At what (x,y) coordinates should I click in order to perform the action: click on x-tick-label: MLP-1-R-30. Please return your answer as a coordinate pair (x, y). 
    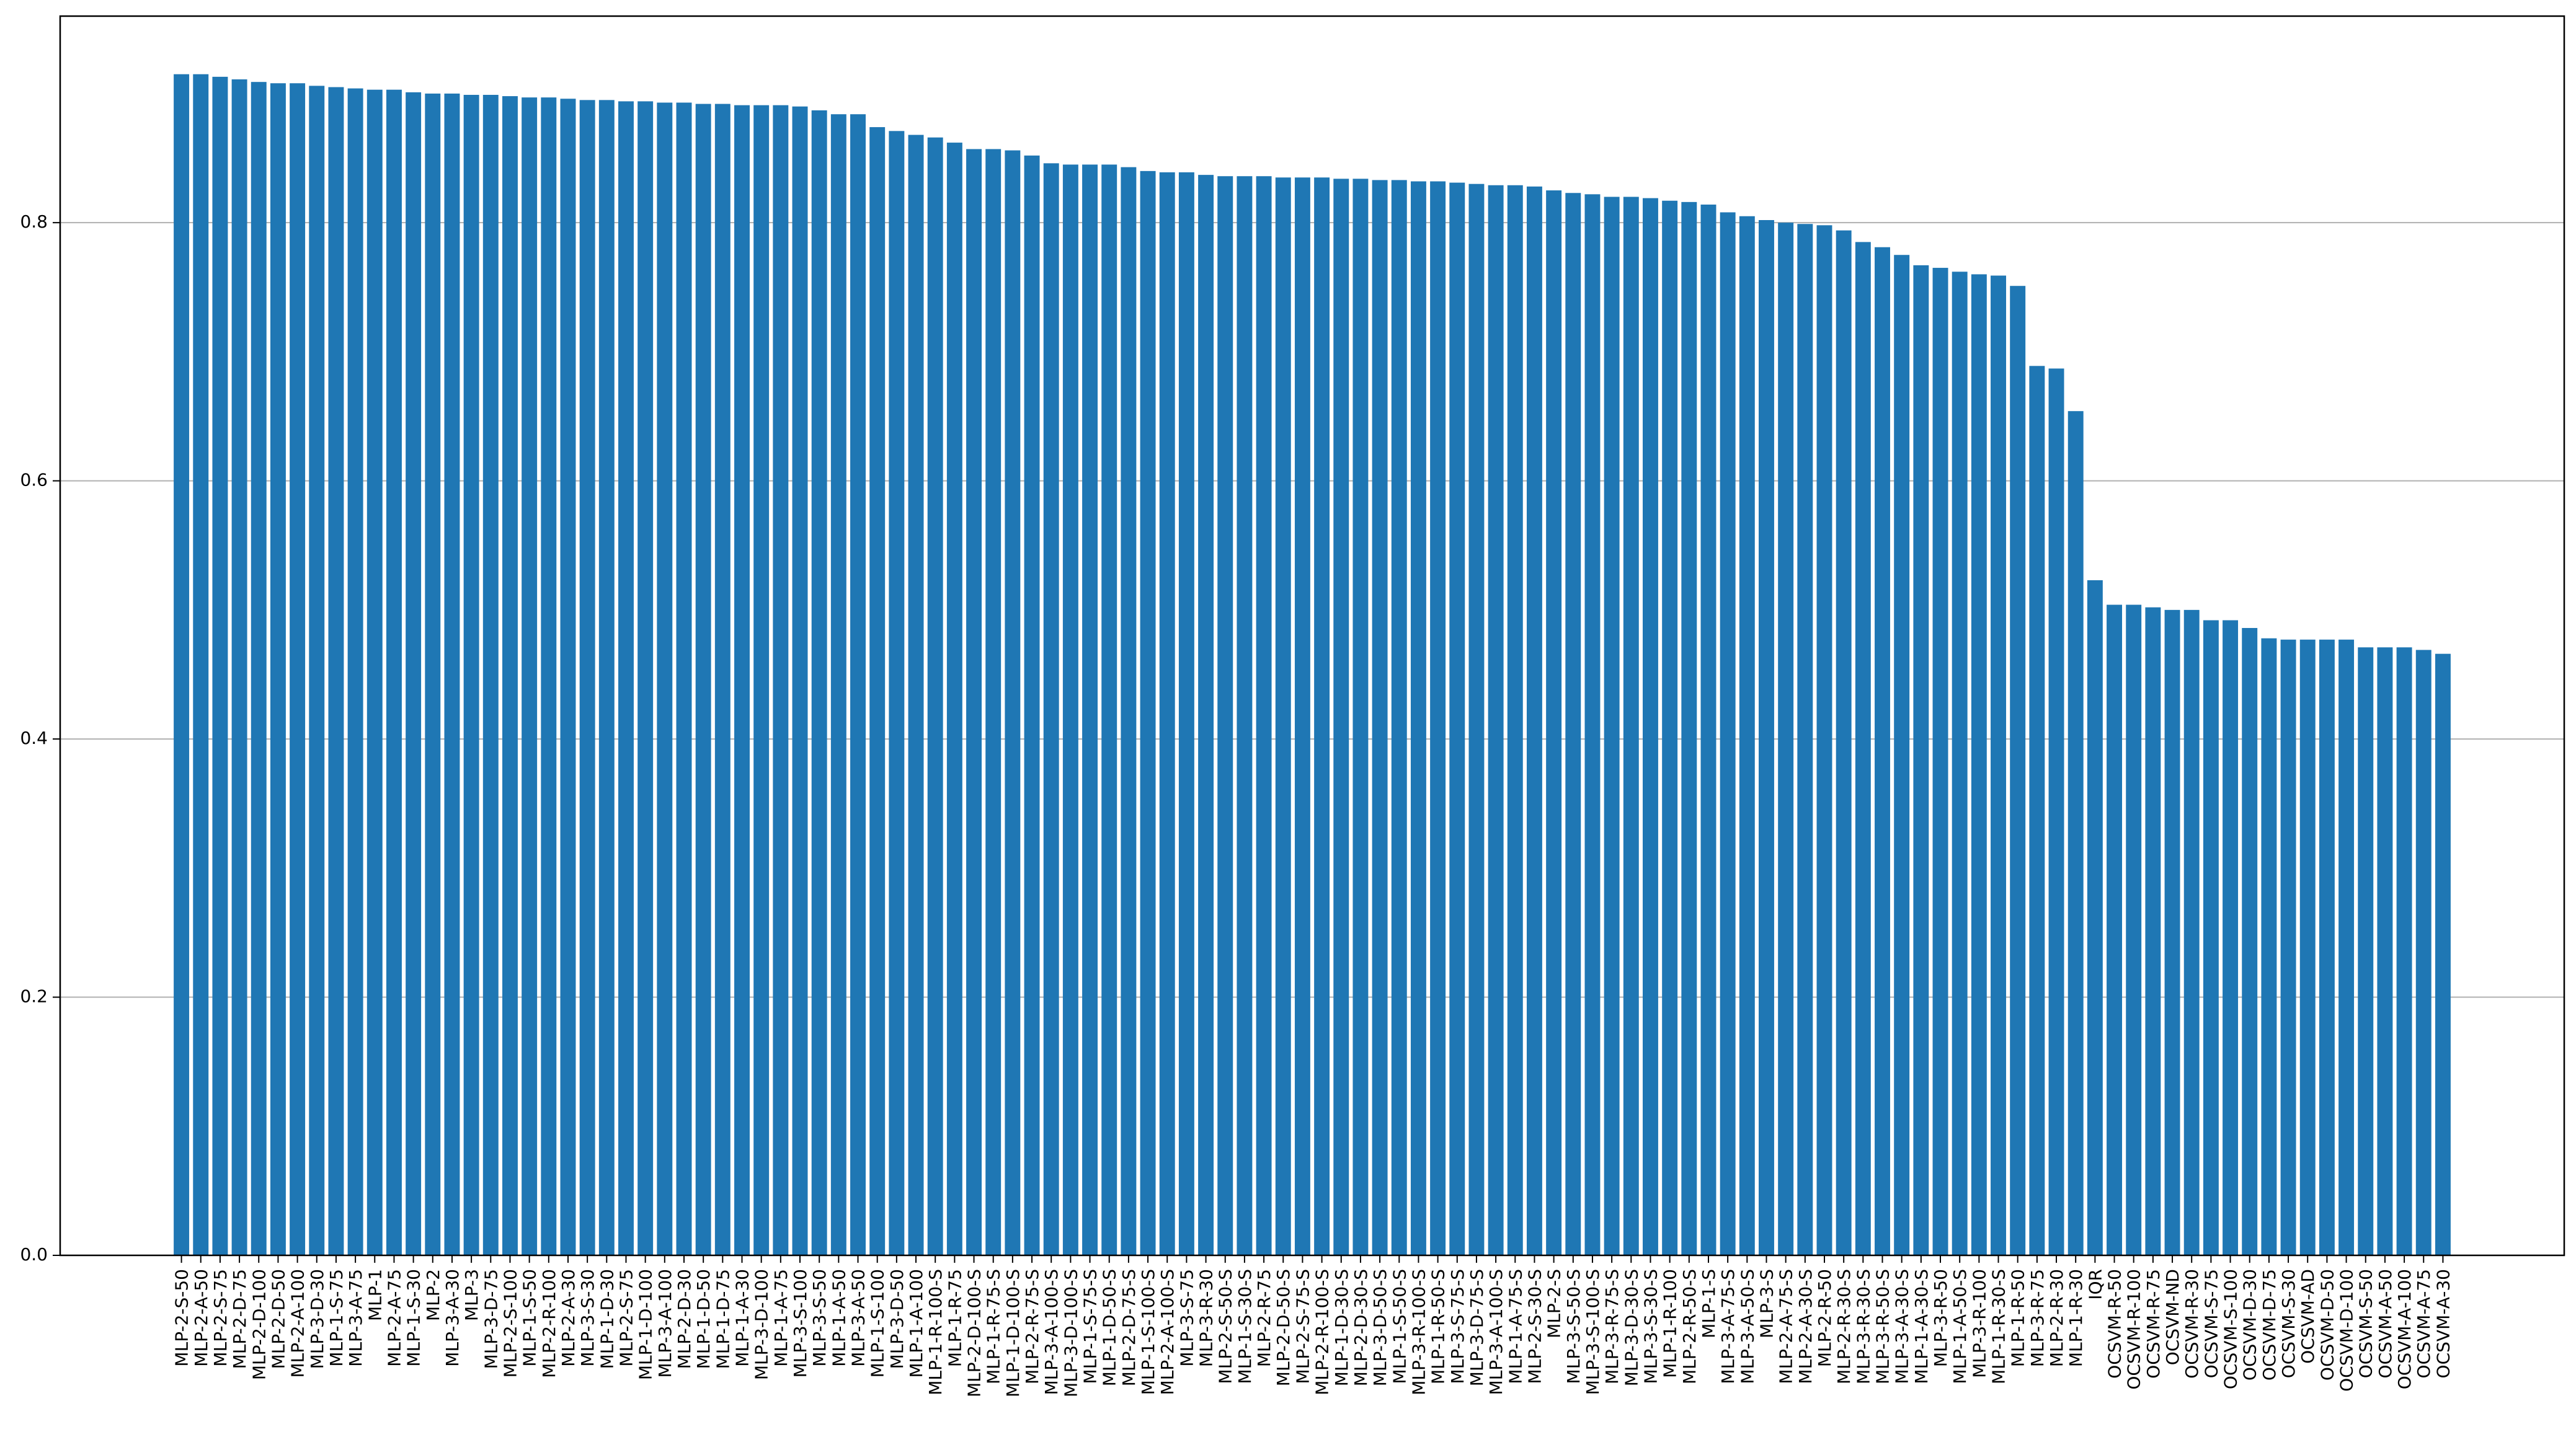
    Looking at the image, I should click on (2076, 1318).